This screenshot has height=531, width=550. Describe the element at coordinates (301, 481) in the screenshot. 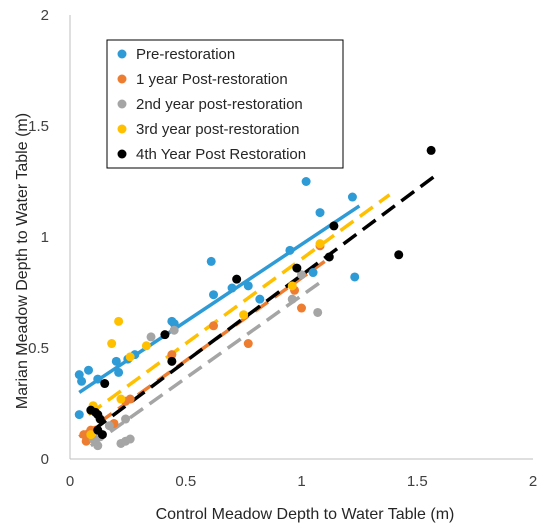

I see `x-tick-label: 1` at that location.